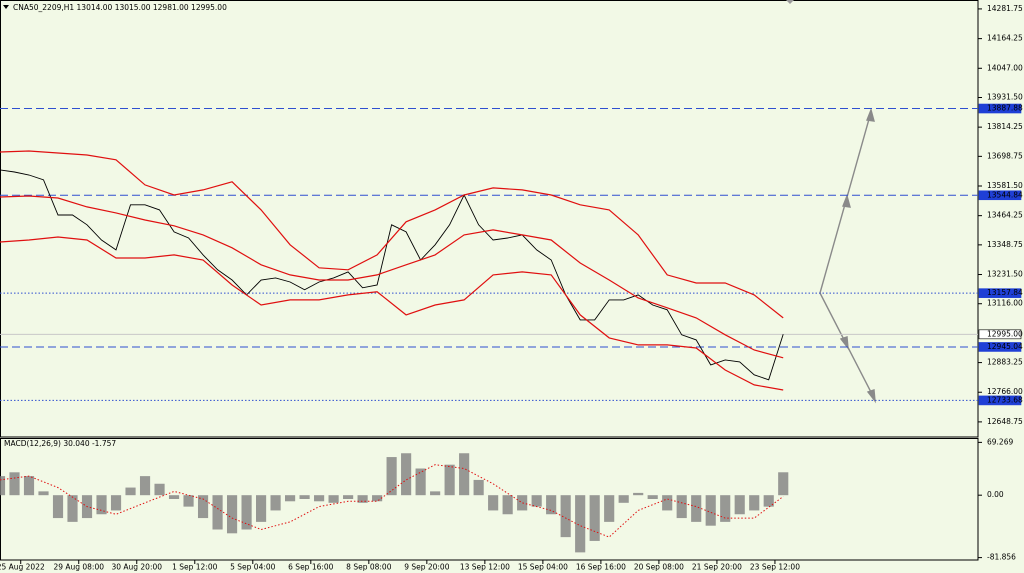 The width and height of the screenshot is (1024, 573). I want to click on y-tick-label: 12766.00, so click(1005, 391).